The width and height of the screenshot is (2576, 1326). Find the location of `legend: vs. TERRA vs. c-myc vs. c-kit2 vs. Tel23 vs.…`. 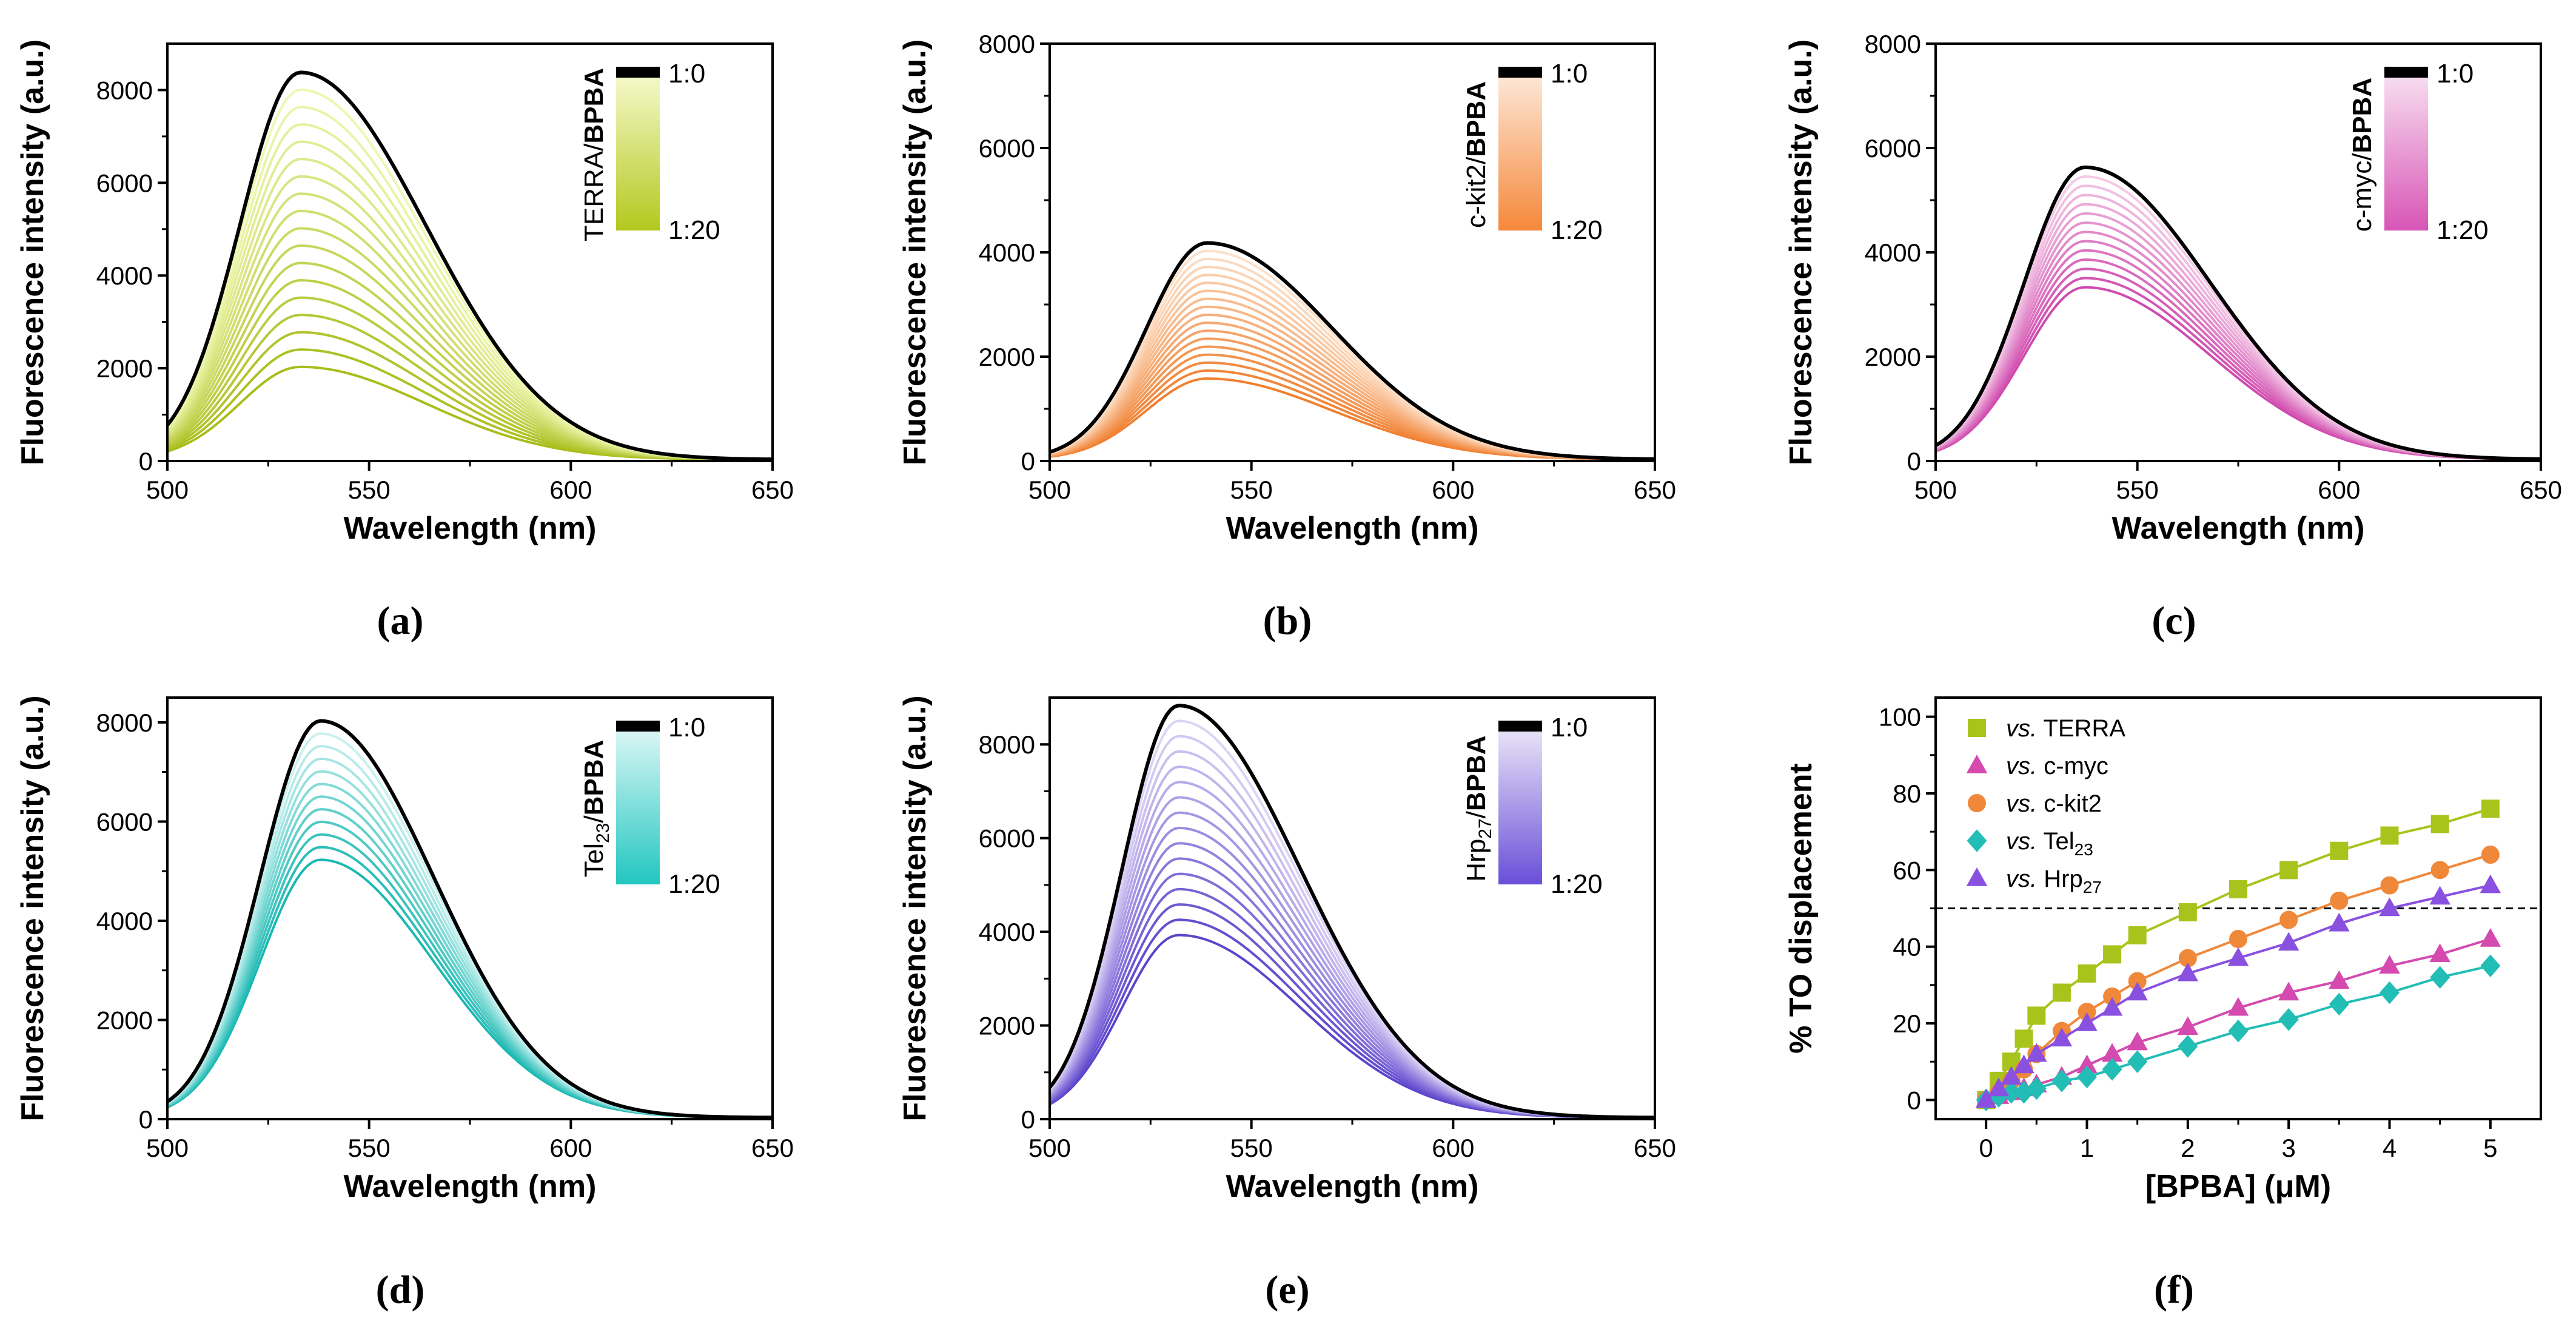

legend: vs. TERRA vs. c-myc vs. c-kit2 vs. Tel23 vs.… is located at coordinates (2046, 806).